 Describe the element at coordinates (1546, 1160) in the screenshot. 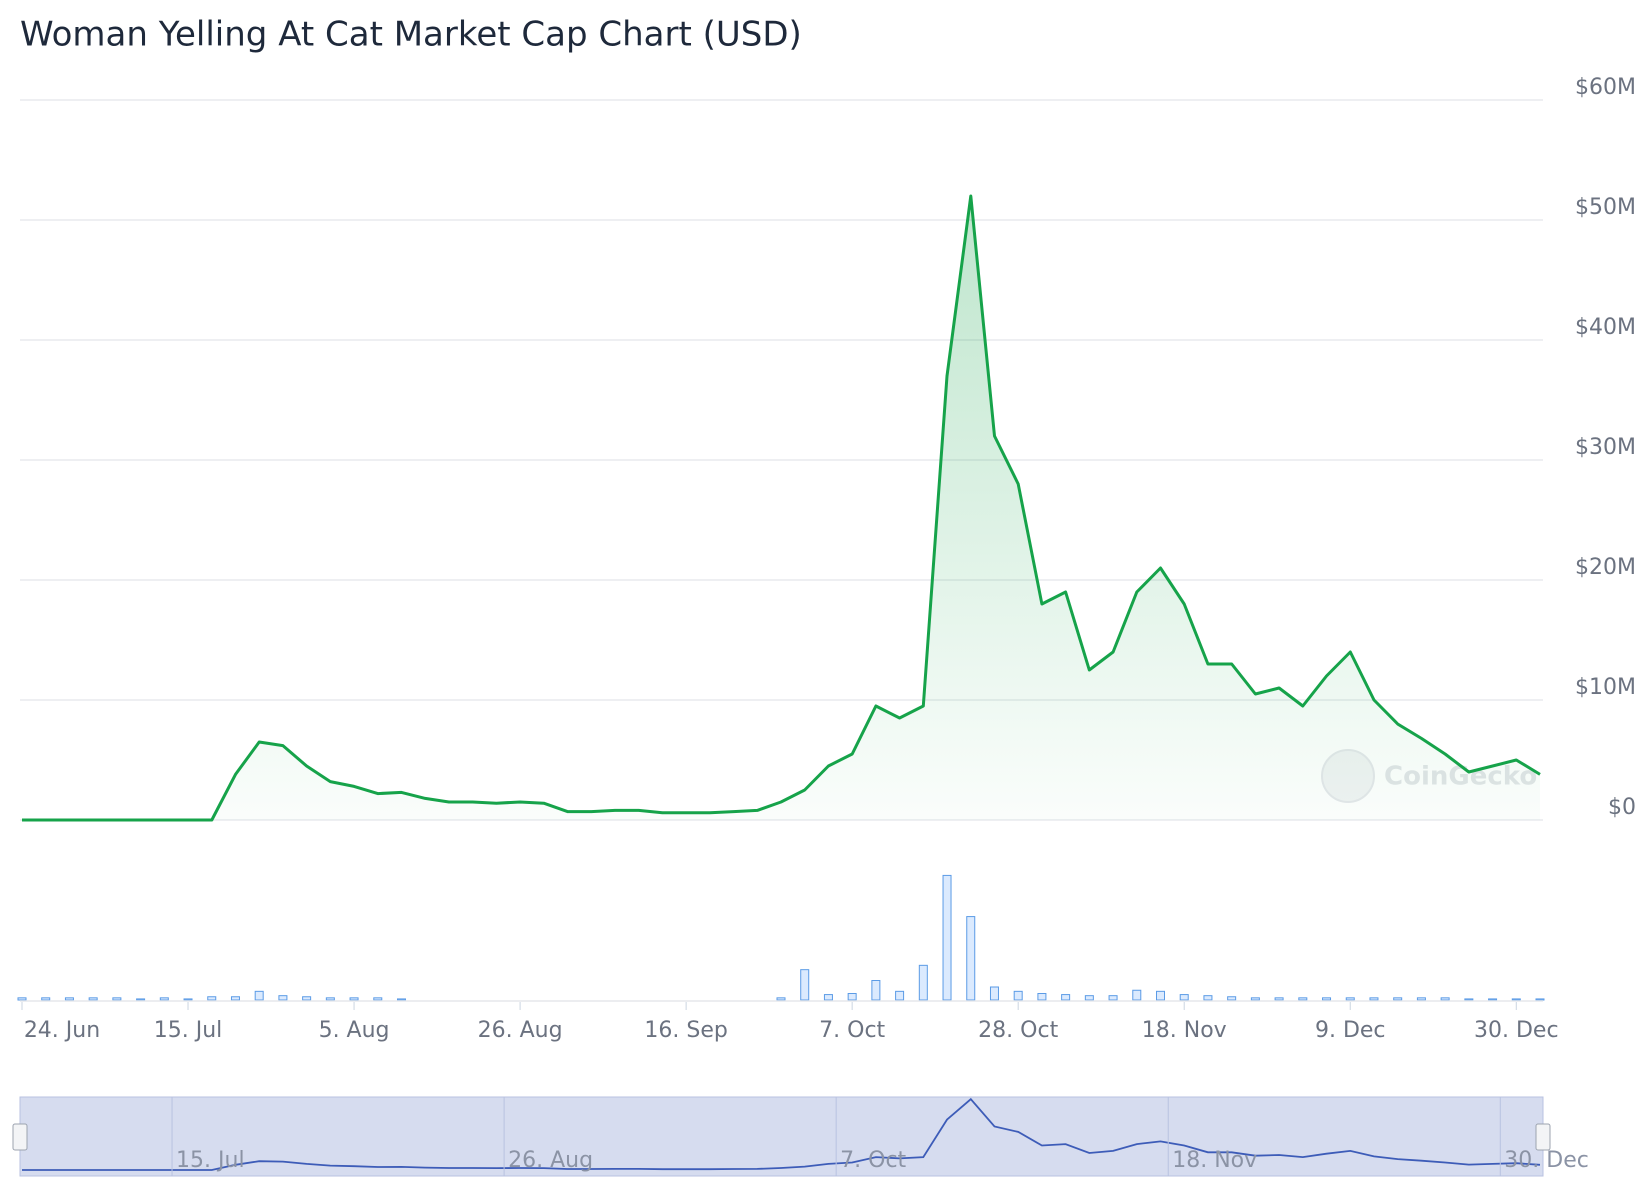

I see `navigator-label: 30. Dec` at that location.